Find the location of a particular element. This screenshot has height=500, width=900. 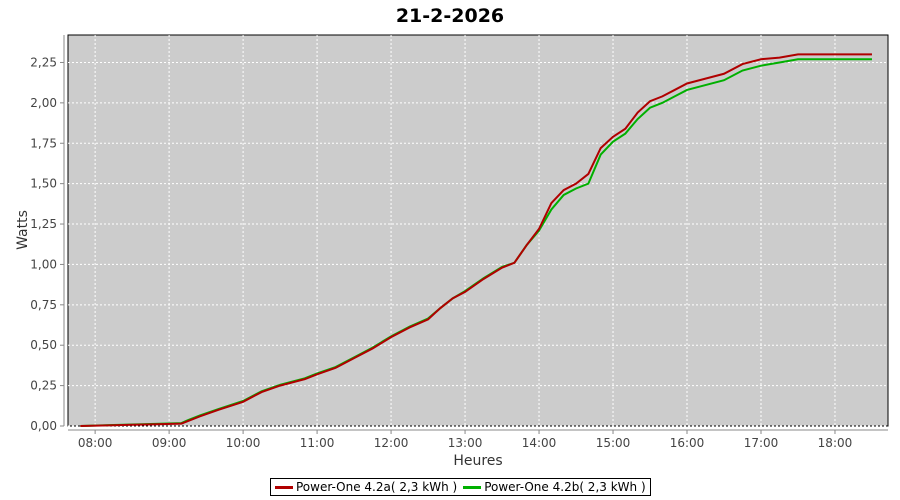

y-tick-label: 2,25 is located at coordinates (43, 62).